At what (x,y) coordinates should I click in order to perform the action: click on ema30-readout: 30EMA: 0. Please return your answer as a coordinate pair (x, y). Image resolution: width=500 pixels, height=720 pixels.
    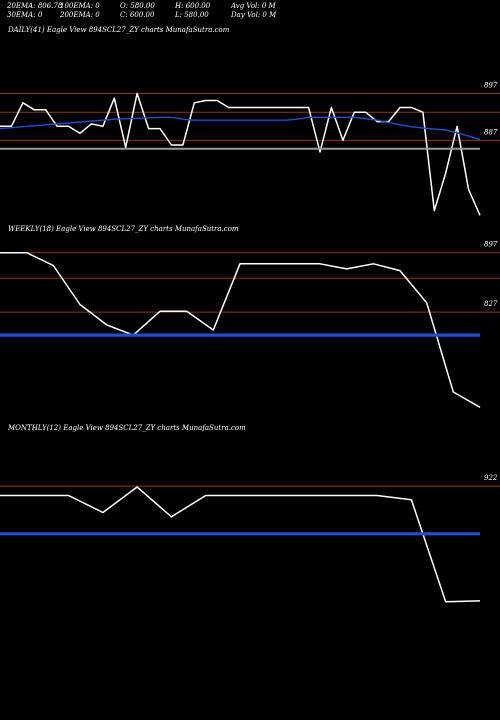
    Looking at the image, I should click on (25, 15).